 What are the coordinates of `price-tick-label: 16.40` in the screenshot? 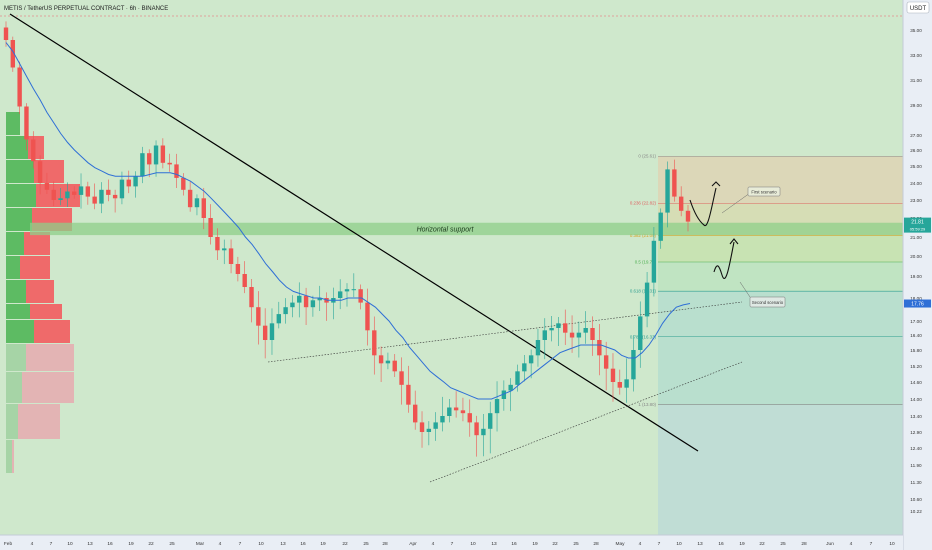 It's located at (916, 335).